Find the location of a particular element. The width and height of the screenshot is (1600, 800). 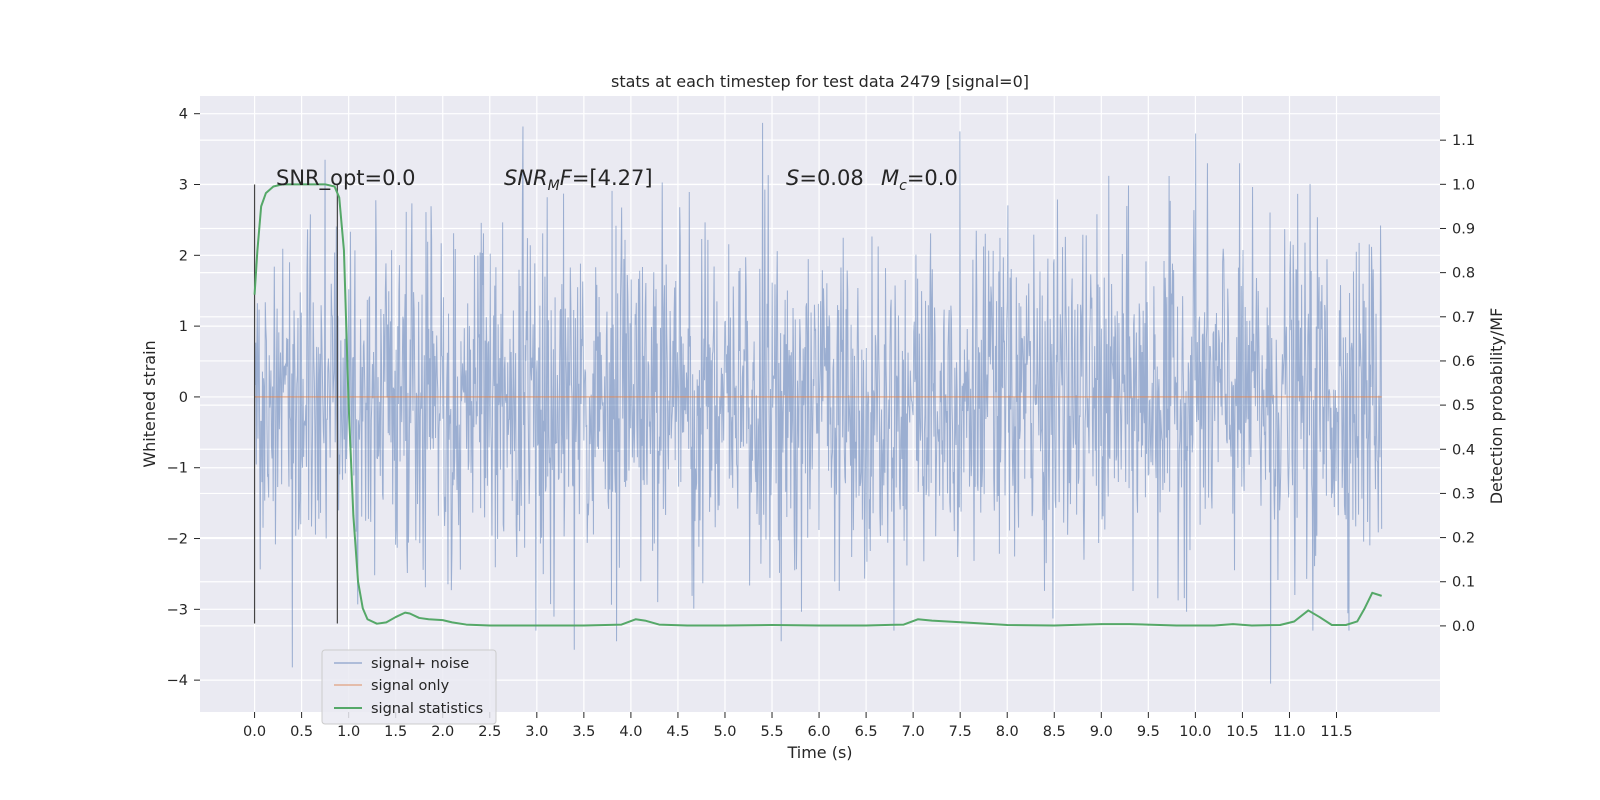

y-right-tick-label-11: 1.1 is located at coordinates (1463, 141).